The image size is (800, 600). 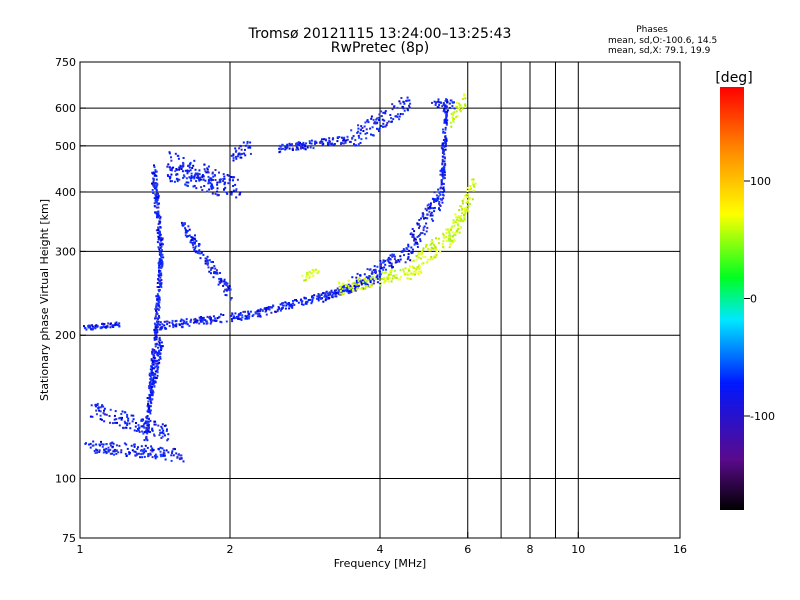 I want to click on colorbar-tick-label: -100, so click(x=762, y=416).